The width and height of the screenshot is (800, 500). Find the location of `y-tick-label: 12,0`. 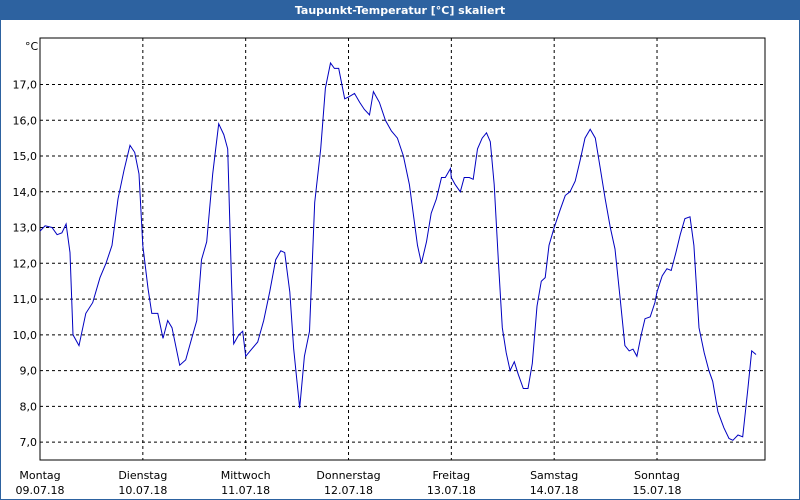

y-tick-label: 12,0 is located at coordinates (25, 263).